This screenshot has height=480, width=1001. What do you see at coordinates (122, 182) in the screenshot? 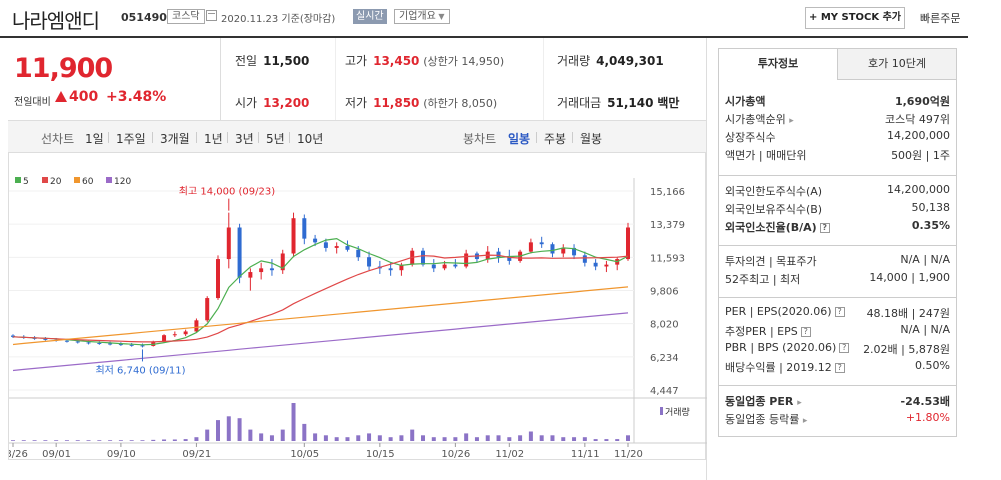
I see `legend-label: 120` at bounding box center [122, 182].